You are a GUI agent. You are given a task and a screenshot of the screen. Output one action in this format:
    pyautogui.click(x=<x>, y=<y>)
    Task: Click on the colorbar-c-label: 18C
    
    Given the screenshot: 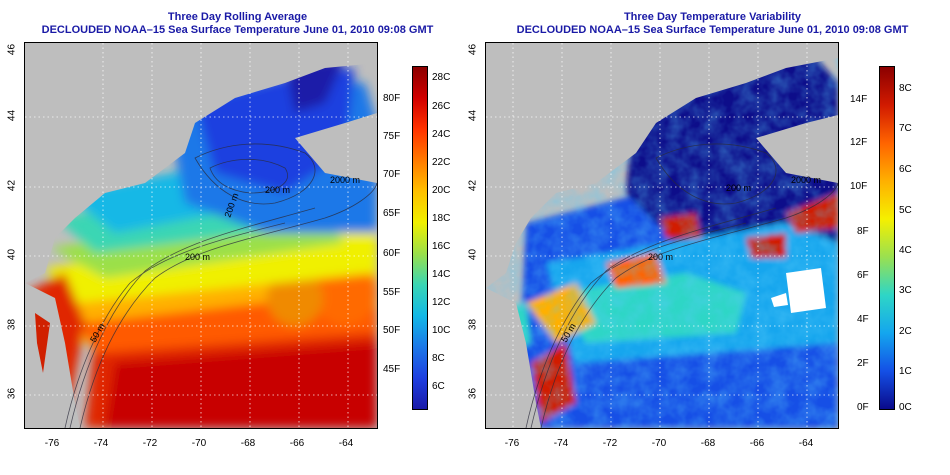 What is the action you would take?
    pyautogui.click(x=441, y=218)
    